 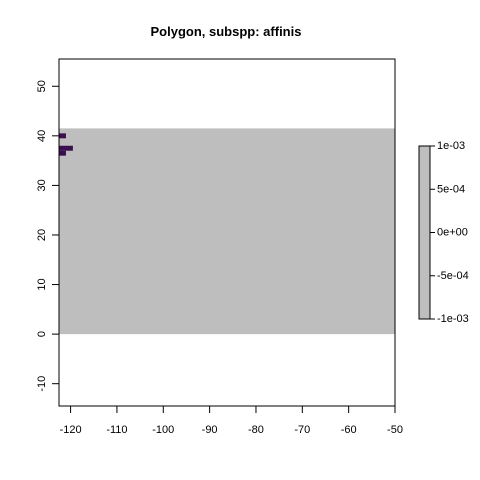 I want to click on x-tick-label: -100, so click(x=163, y=430).